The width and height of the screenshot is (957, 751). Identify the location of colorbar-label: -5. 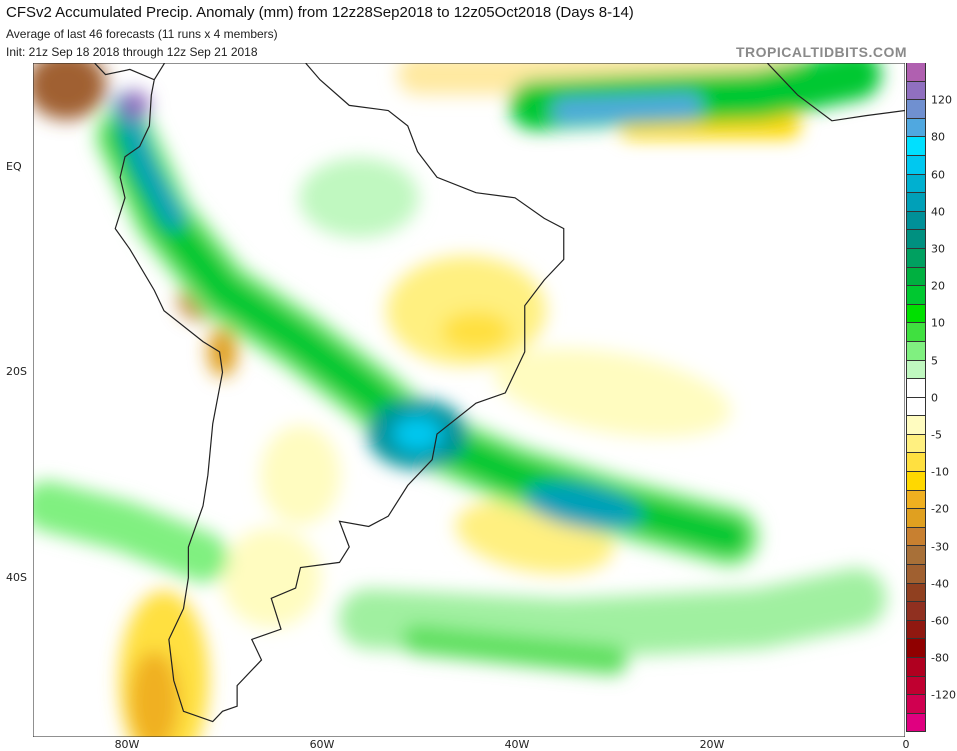
(936, 435).